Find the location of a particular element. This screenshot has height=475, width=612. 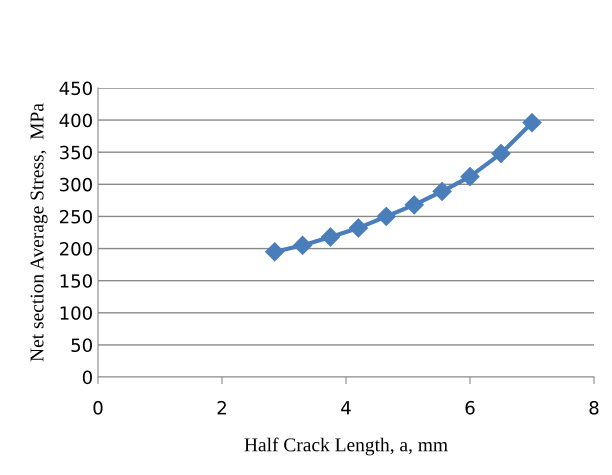

y-tick-label: 0 is located at coordinates (87, 377).